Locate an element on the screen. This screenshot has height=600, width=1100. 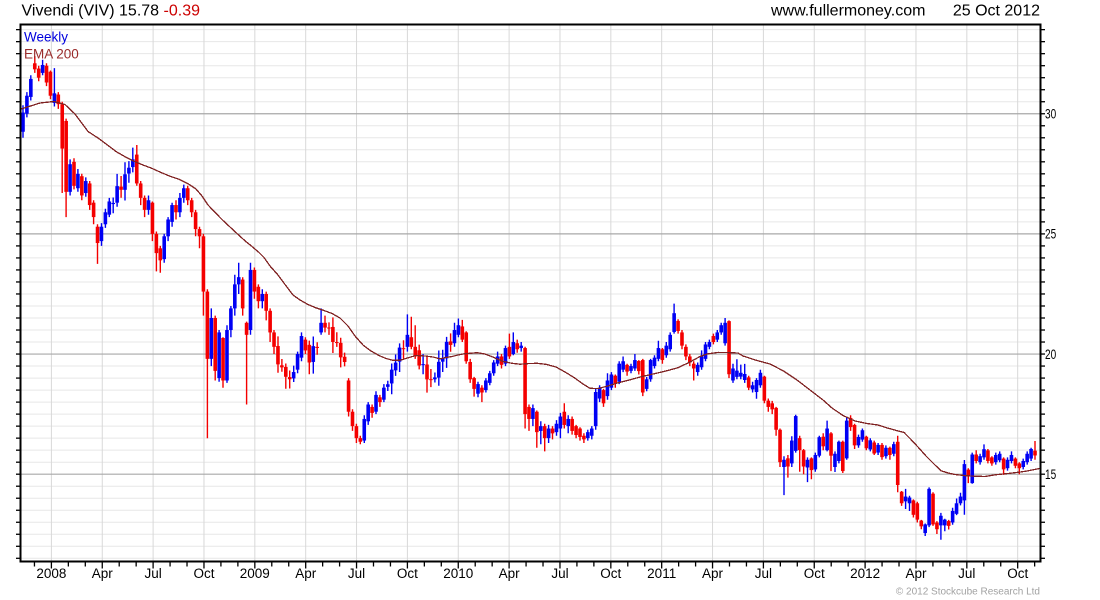
svg-text: 20 is located at coordinates (1050, 354).